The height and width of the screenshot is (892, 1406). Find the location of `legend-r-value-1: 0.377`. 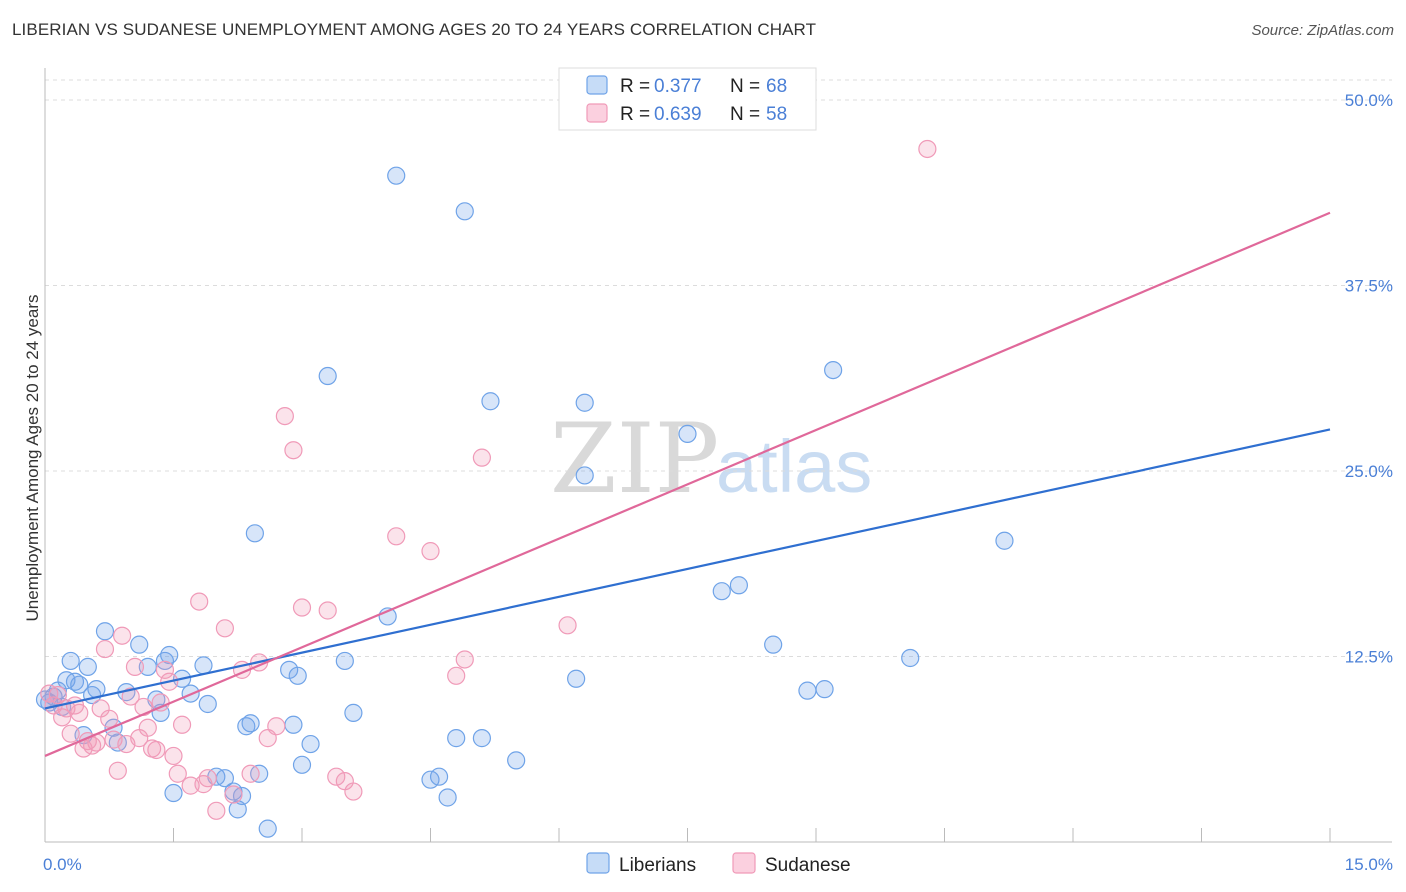

legend-r-value-1: 0.377 is located at coordinates (678, 86).